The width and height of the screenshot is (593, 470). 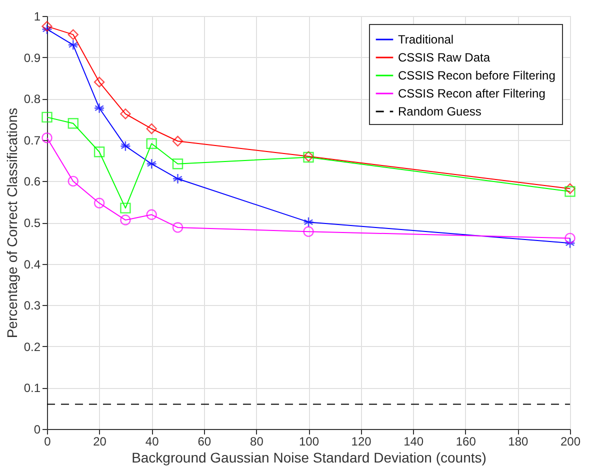 What do you see at coordinates (570, 441) in the screenshot?
I see `x-tick-label: 200` at bounding box center [570, 441].